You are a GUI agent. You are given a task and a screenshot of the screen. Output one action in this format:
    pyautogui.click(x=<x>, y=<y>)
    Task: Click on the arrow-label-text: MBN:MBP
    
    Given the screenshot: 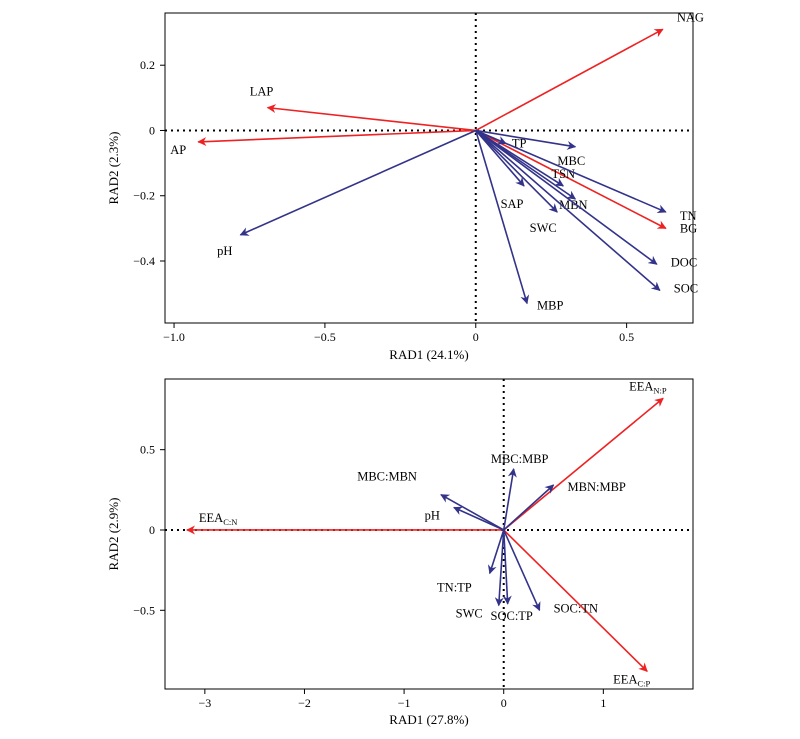 What is the action you would take?
    pyautogui.click(x=597, y=487)
    